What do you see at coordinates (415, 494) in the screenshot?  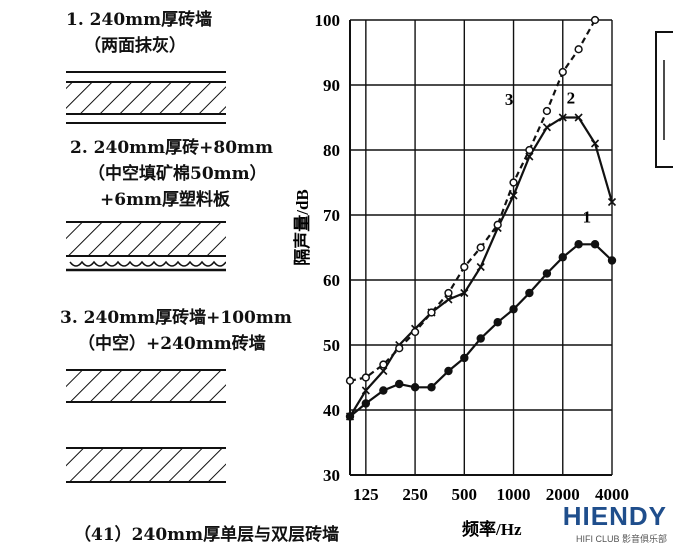 I see `x-tick-label-250: 250` at bounding box center [415, 494].